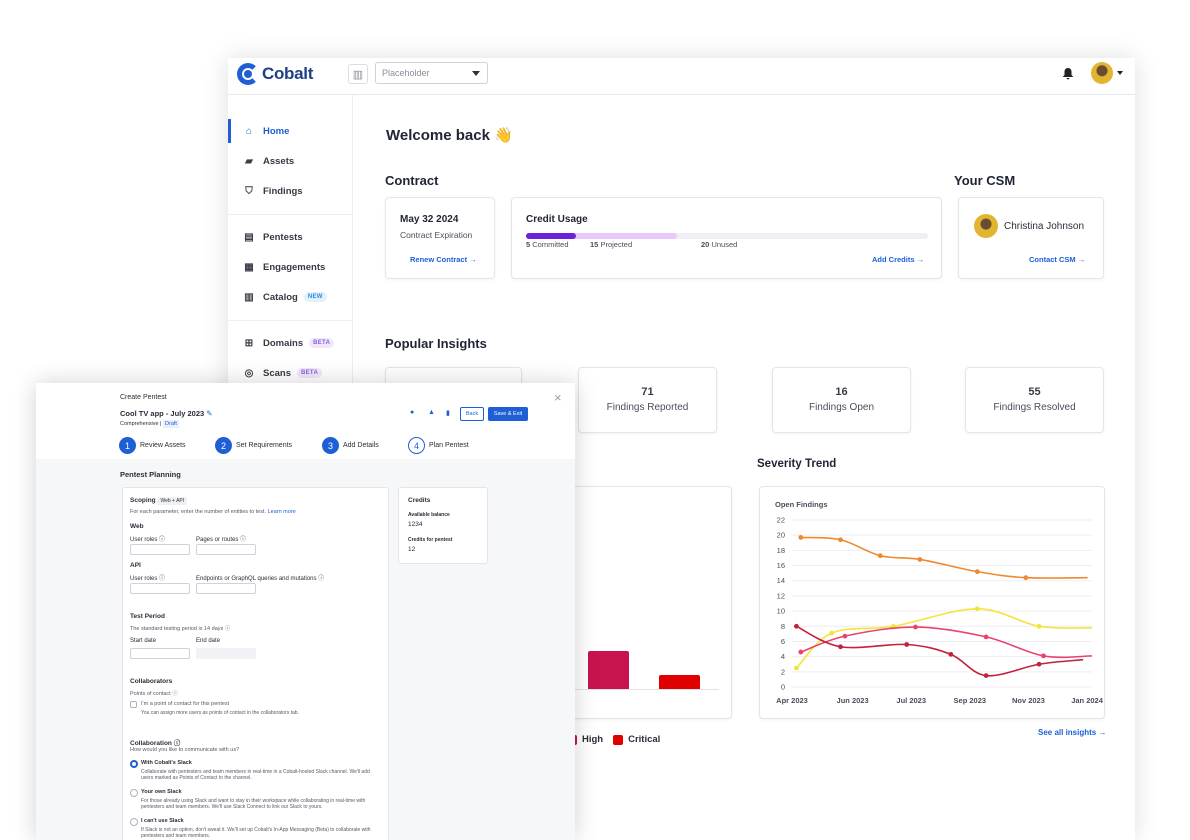  I want to click on bar-baseline, so click(624, 689).